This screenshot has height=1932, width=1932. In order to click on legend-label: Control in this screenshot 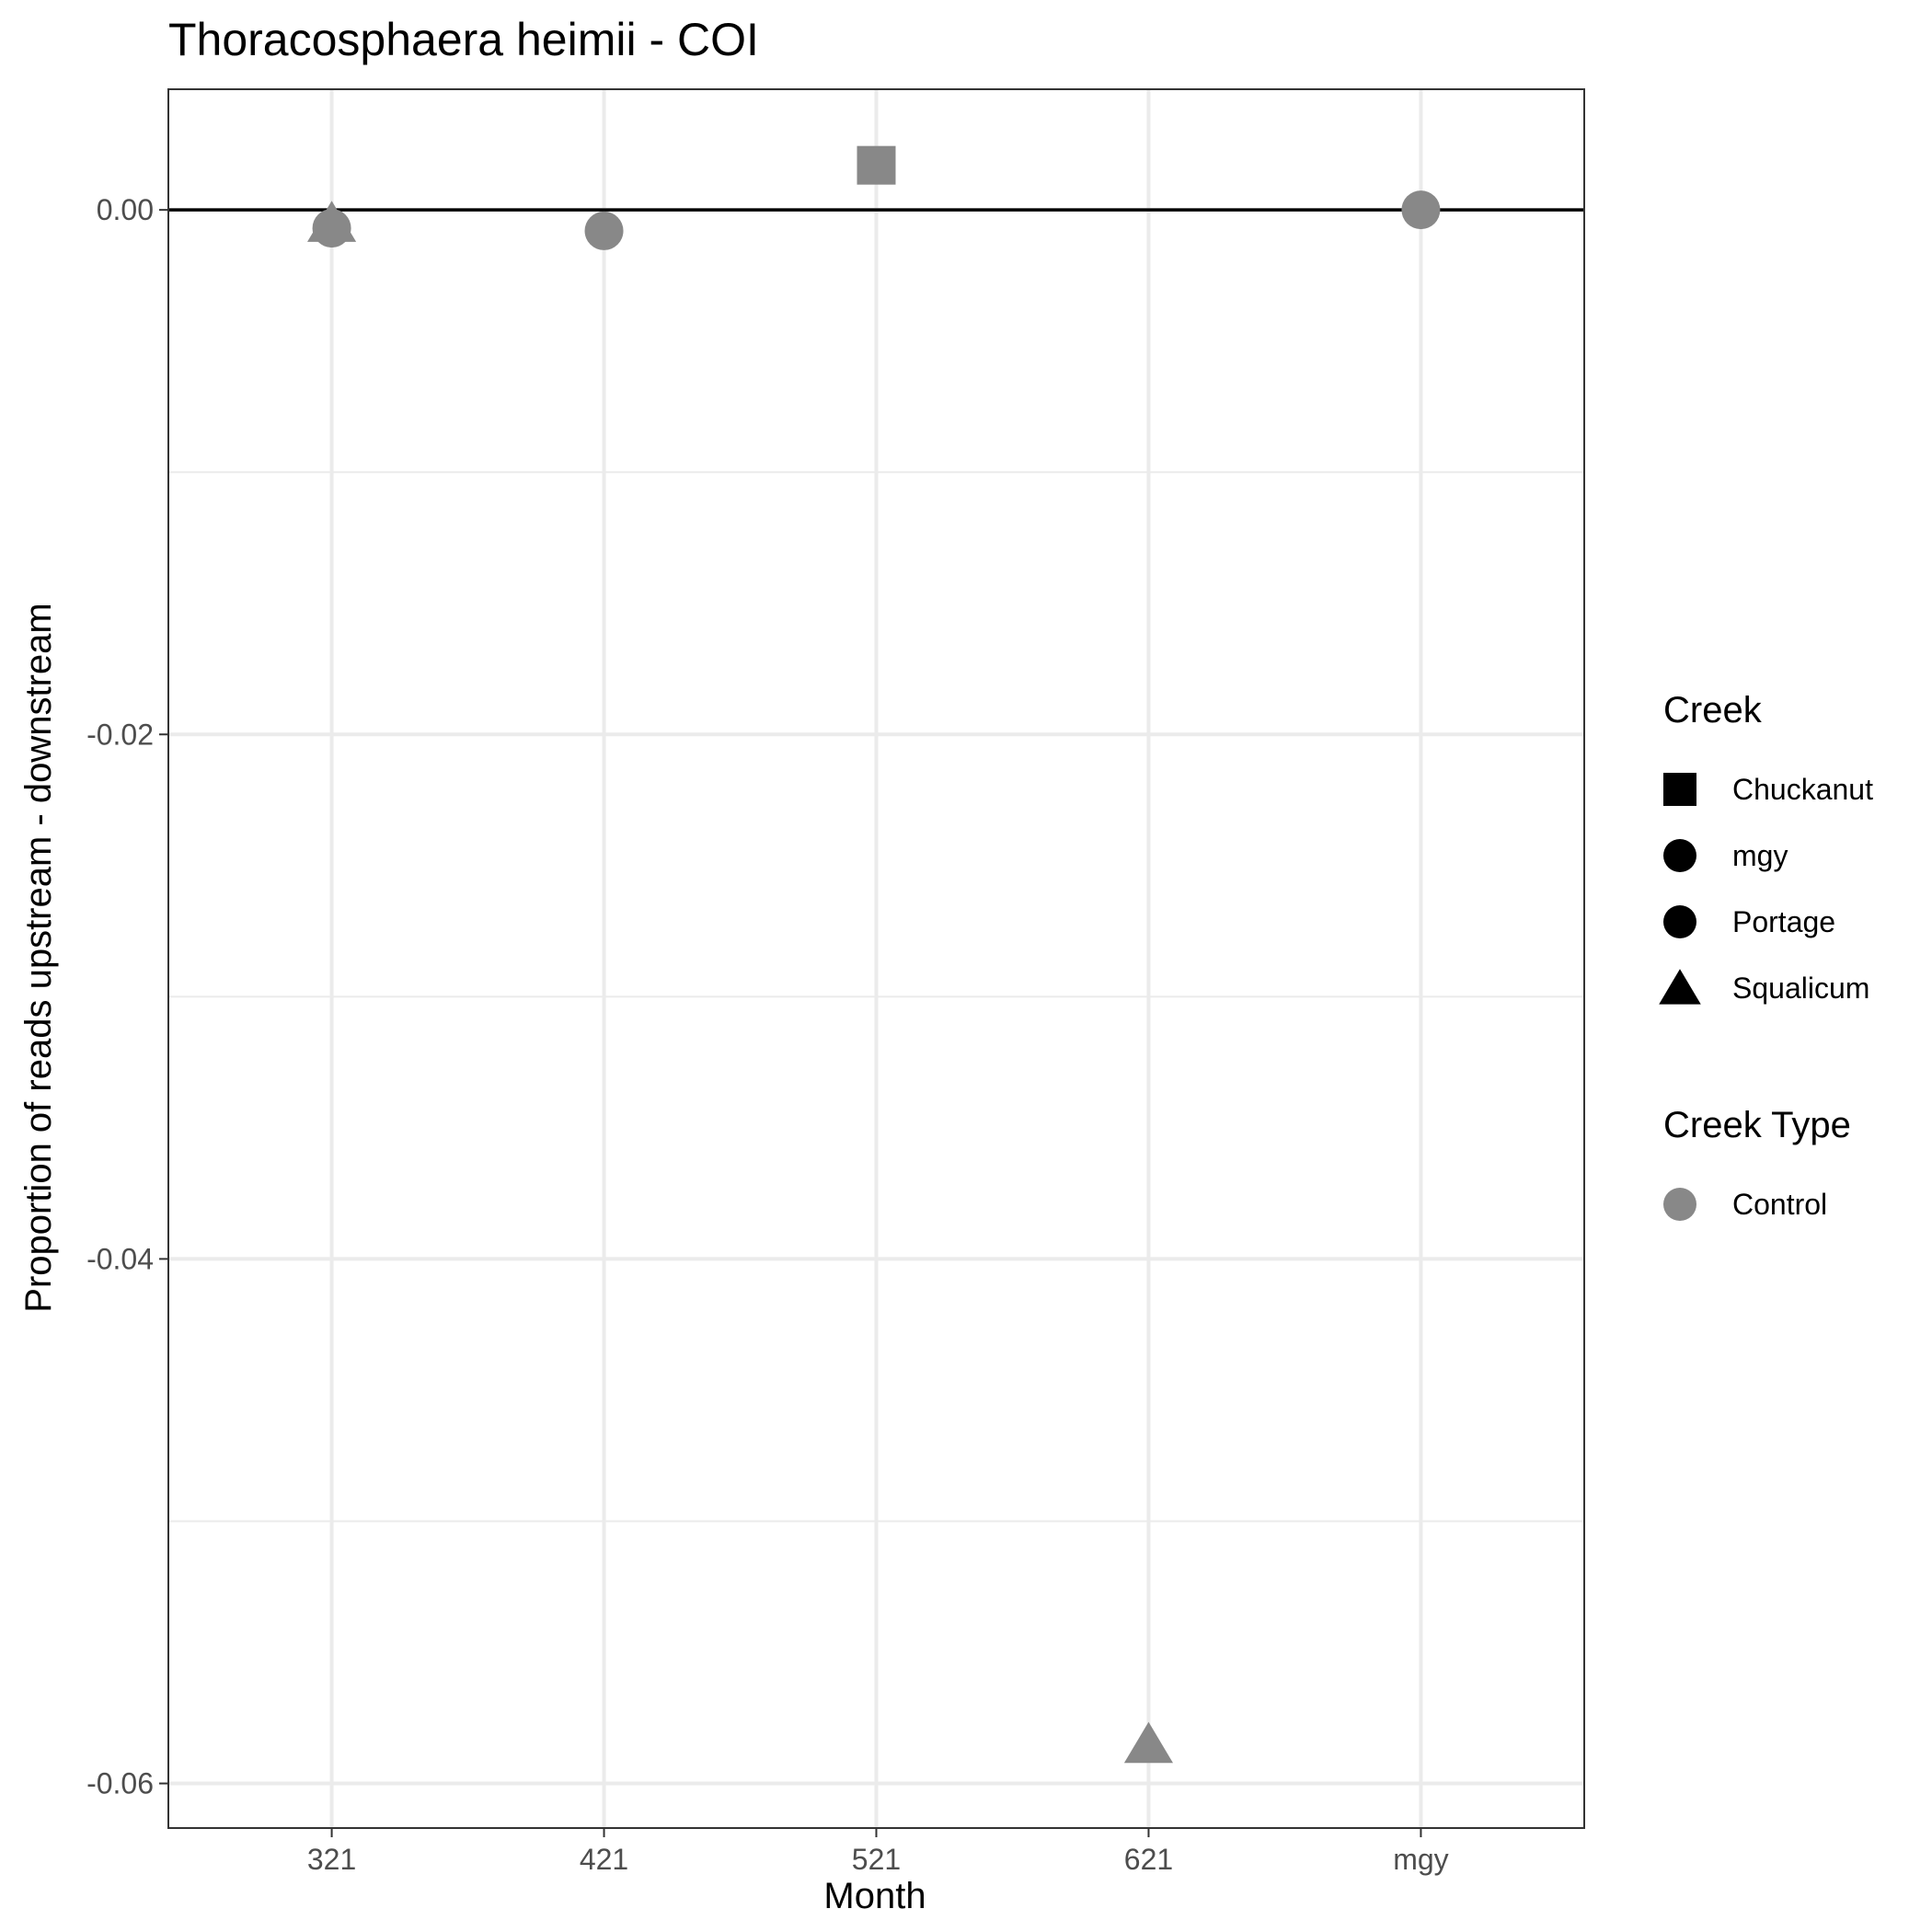, I will do `click(1779, 1204)`.